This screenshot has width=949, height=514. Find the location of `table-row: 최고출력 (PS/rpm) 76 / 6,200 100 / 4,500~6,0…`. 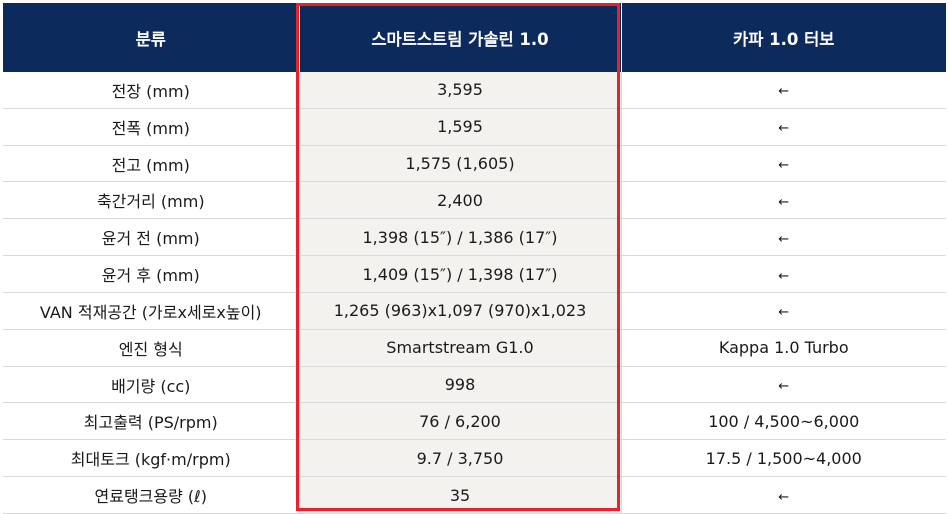

table-row: 최고출력 (PS/rpm) 76 / 6,200 100 / 4,500~6,0… is located at coordinates (474, 421).